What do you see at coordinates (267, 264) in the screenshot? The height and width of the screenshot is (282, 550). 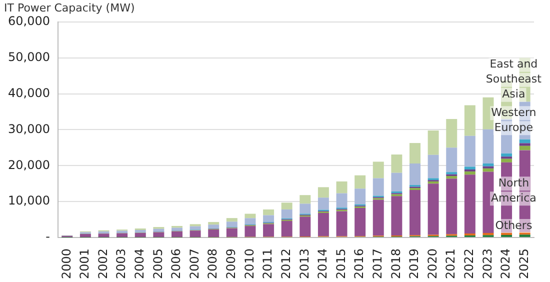 I see `x-tick-label: 2011` at bounding box center [267, 264].